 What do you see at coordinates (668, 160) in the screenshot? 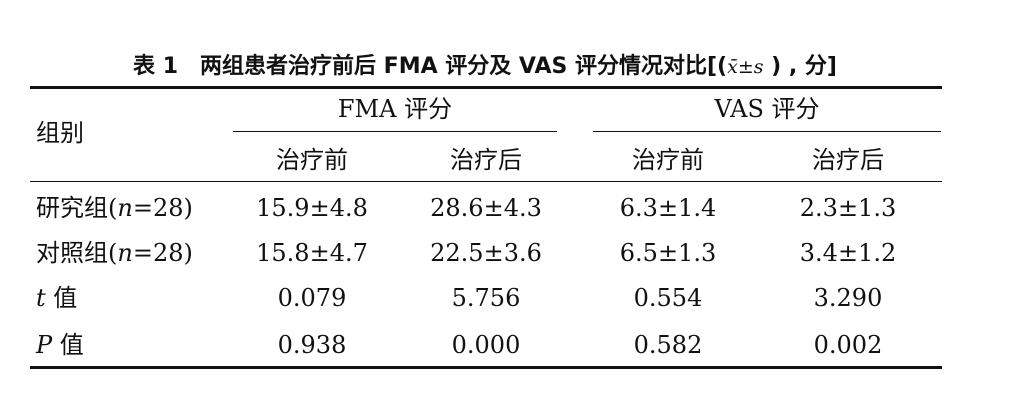
I see `header-vas-before: 治疗前` at bounding box center [668, 160].